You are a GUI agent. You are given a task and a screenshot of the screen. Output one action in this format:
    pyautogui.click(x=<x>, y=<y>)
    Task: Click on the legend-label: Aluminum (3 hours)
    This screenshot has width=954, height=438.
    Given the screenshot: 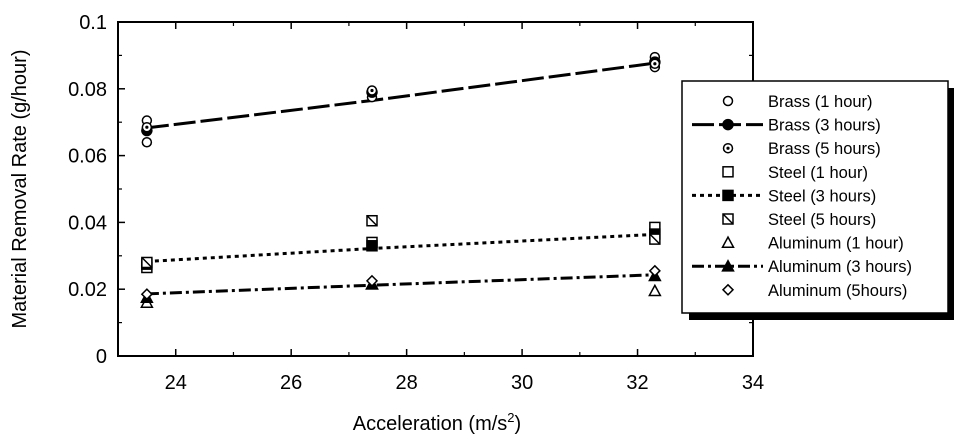 What is the action you would take?
    pyautogui.click(x=840, y=267)
    